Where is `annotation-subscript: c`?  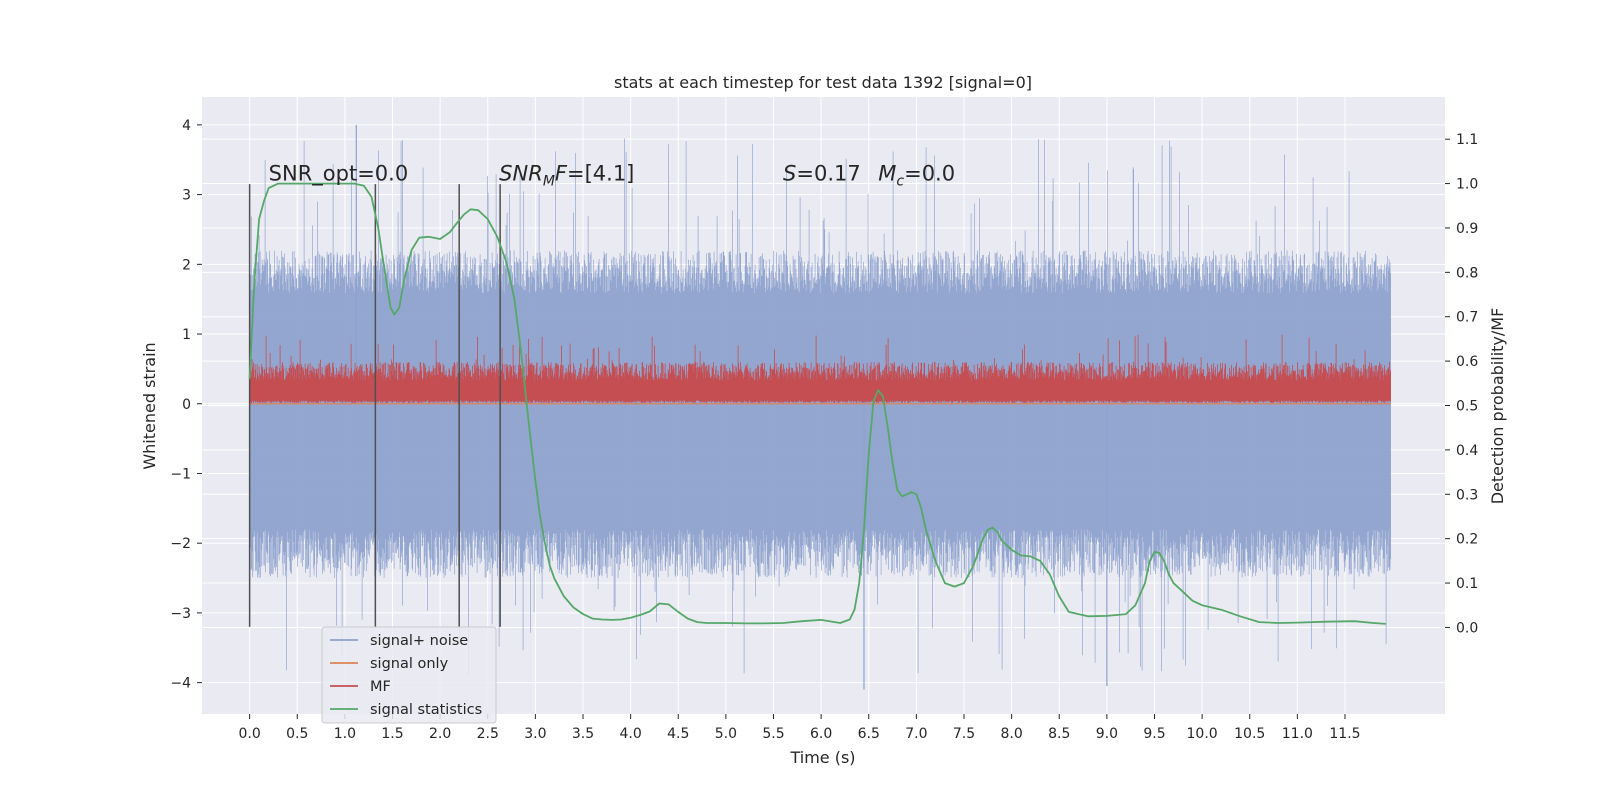 annotation-subscript: c is located at coordinates (900, 182).